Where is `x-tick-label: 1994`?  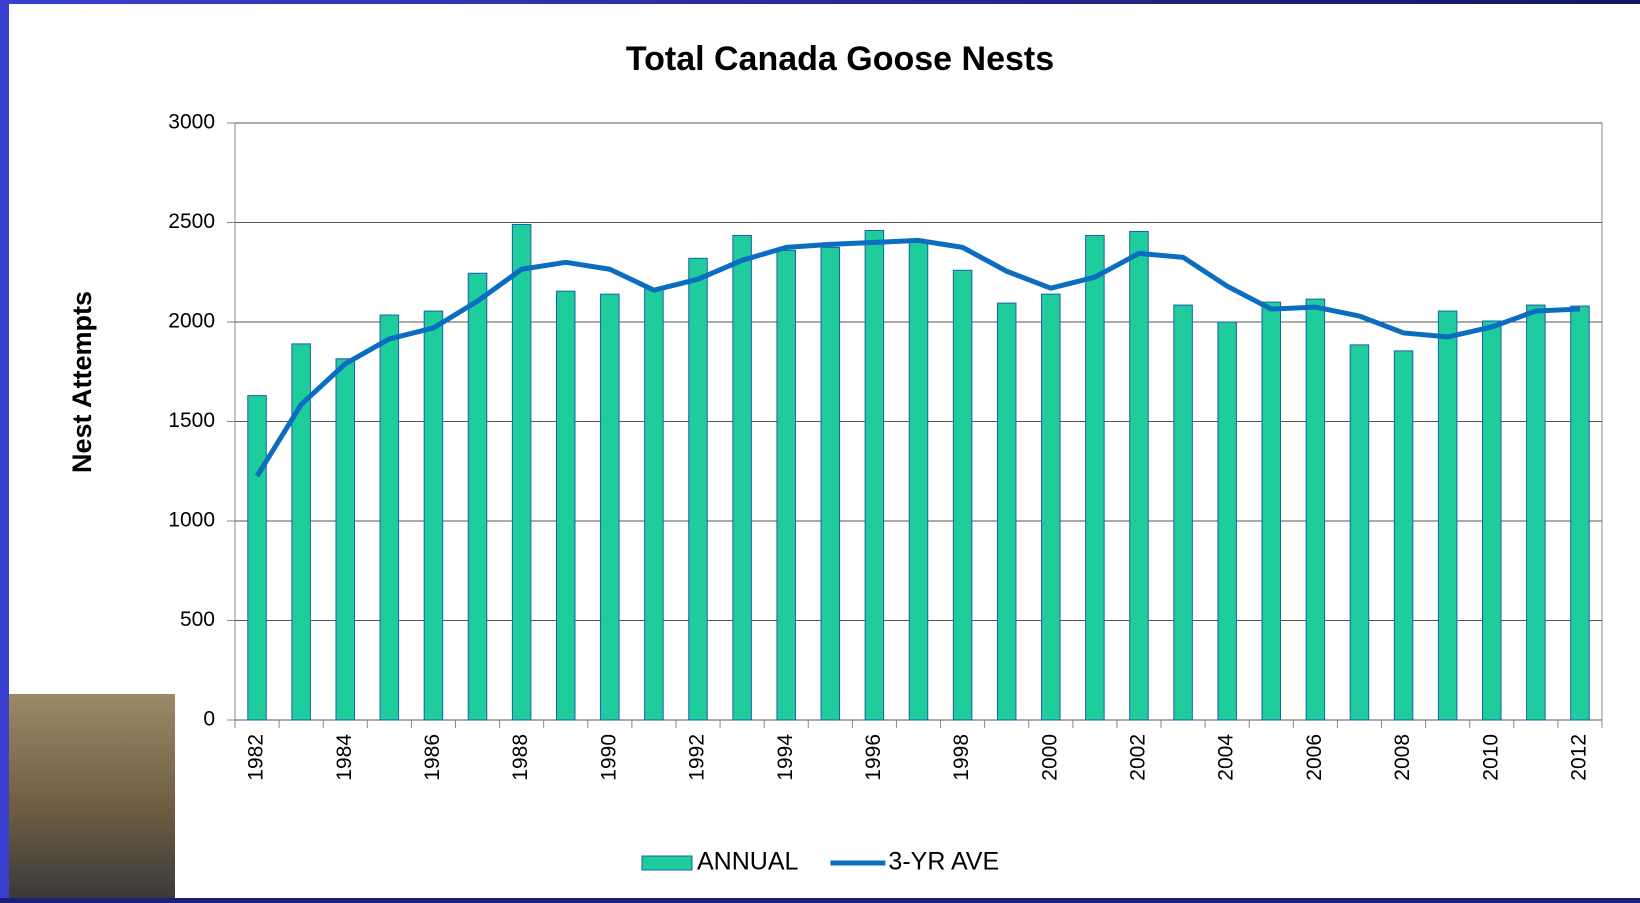
x-tick-label: 1994 is located at coordinates (785, 757).